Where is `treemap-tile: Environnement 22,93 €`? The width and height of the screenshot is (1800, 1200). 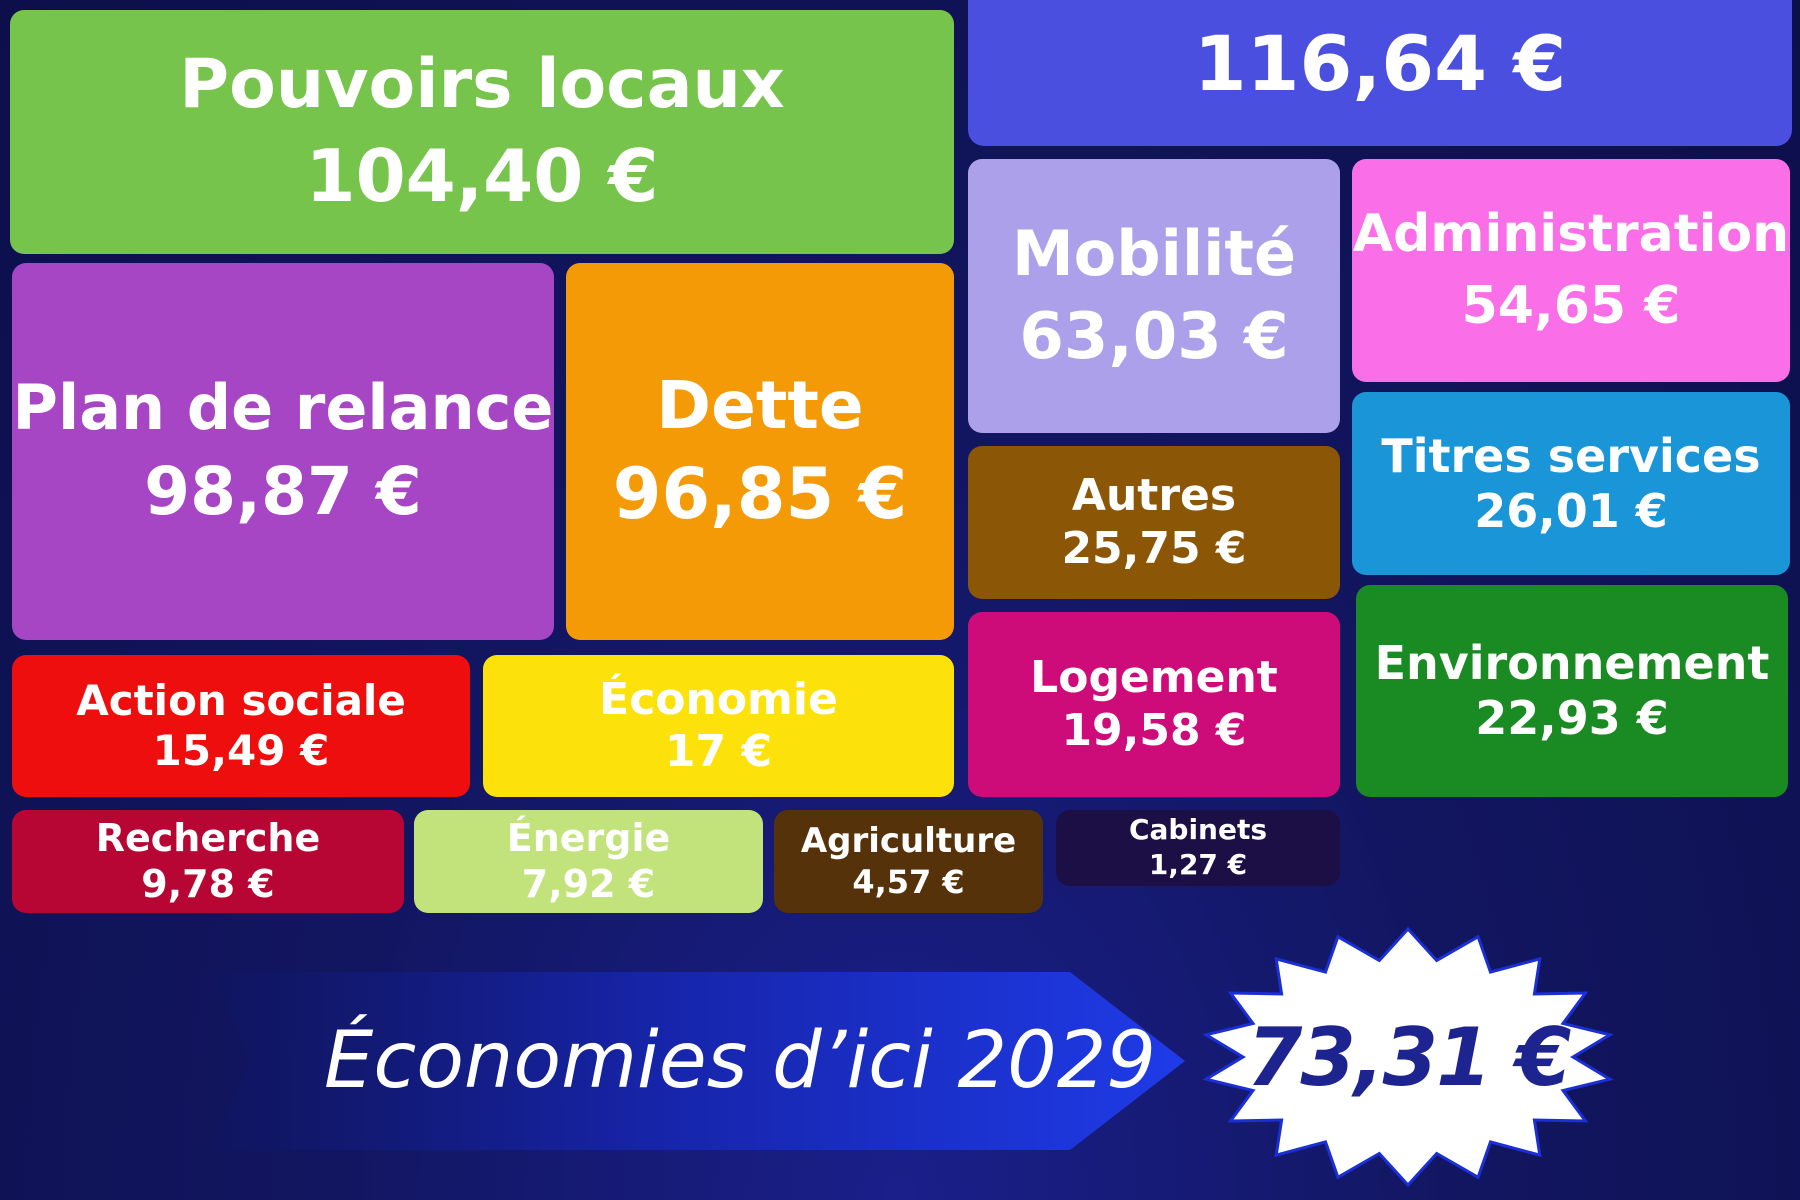 treemap-tile: Environnement 22,93 € is located at coordinates (1572, 691).